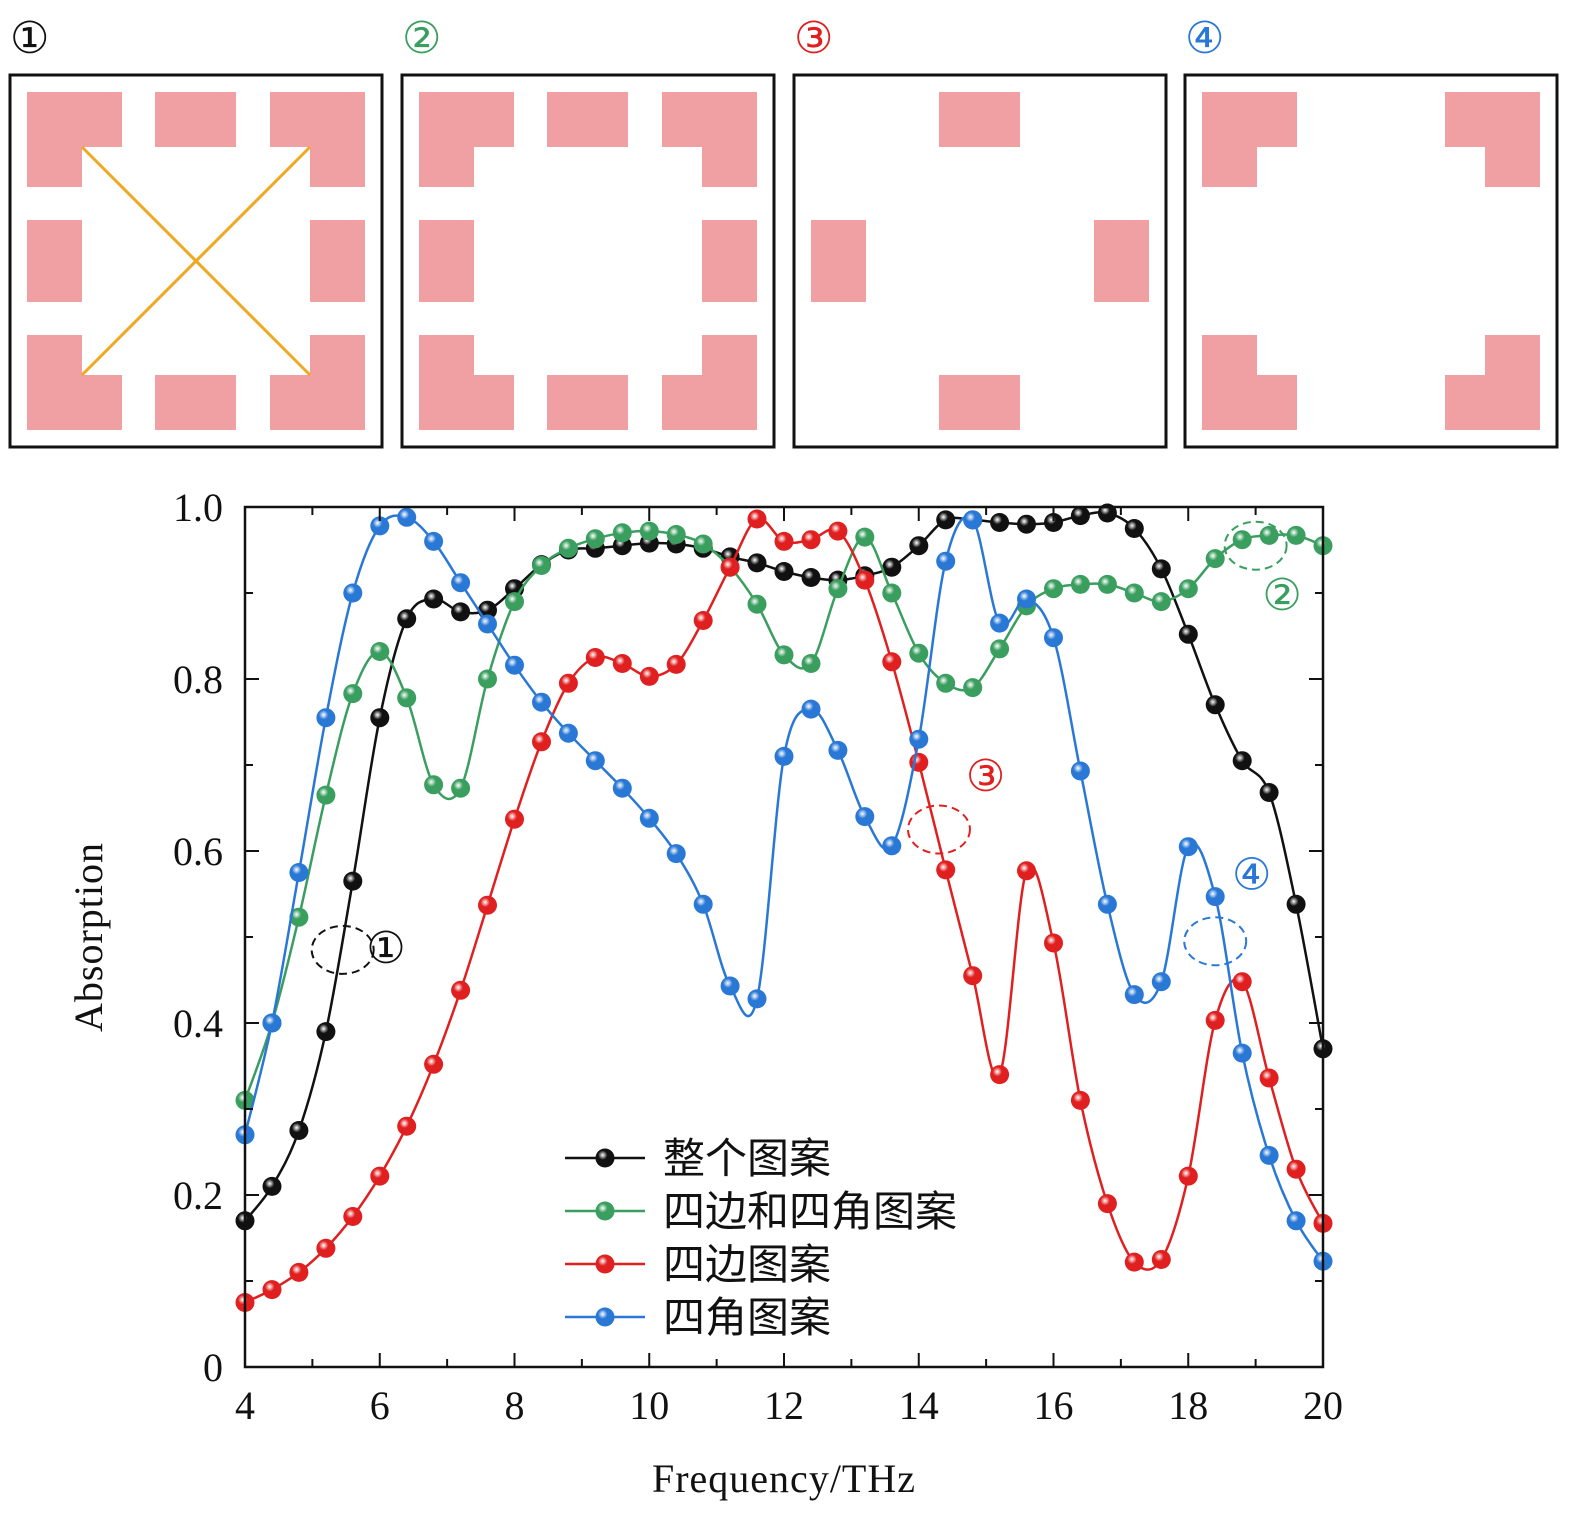  Describe the element at coordinates (196, 231) in the screenshot. I see `panel-1: ①` at that location.